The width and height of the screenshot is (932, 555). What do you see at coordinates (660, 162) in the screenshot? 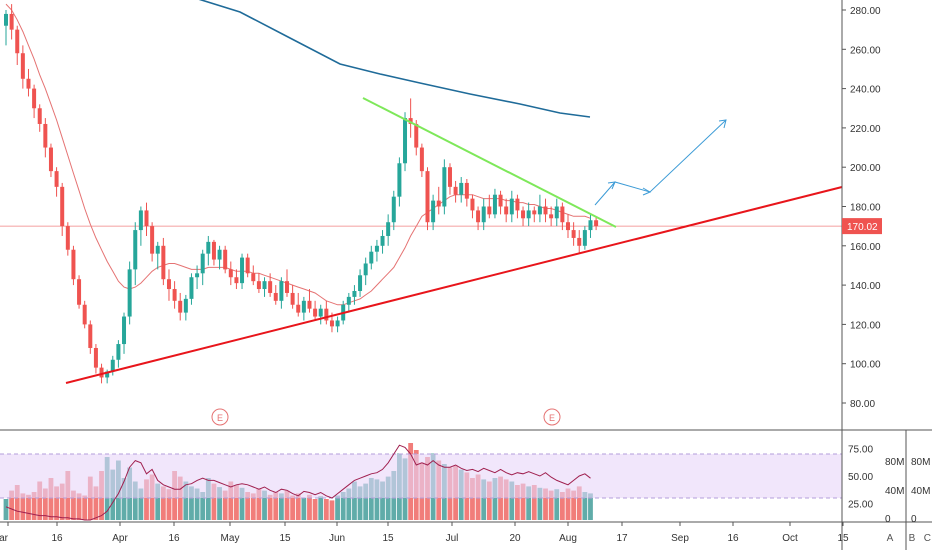
I see `projection-path` at bounding box center [660, 162].